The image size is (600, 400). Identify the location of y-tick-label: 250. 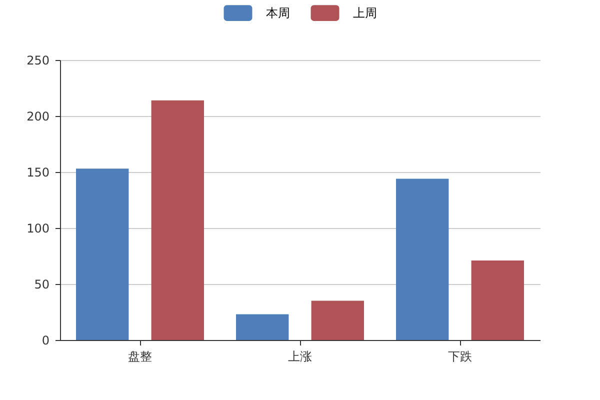
(38, 61).